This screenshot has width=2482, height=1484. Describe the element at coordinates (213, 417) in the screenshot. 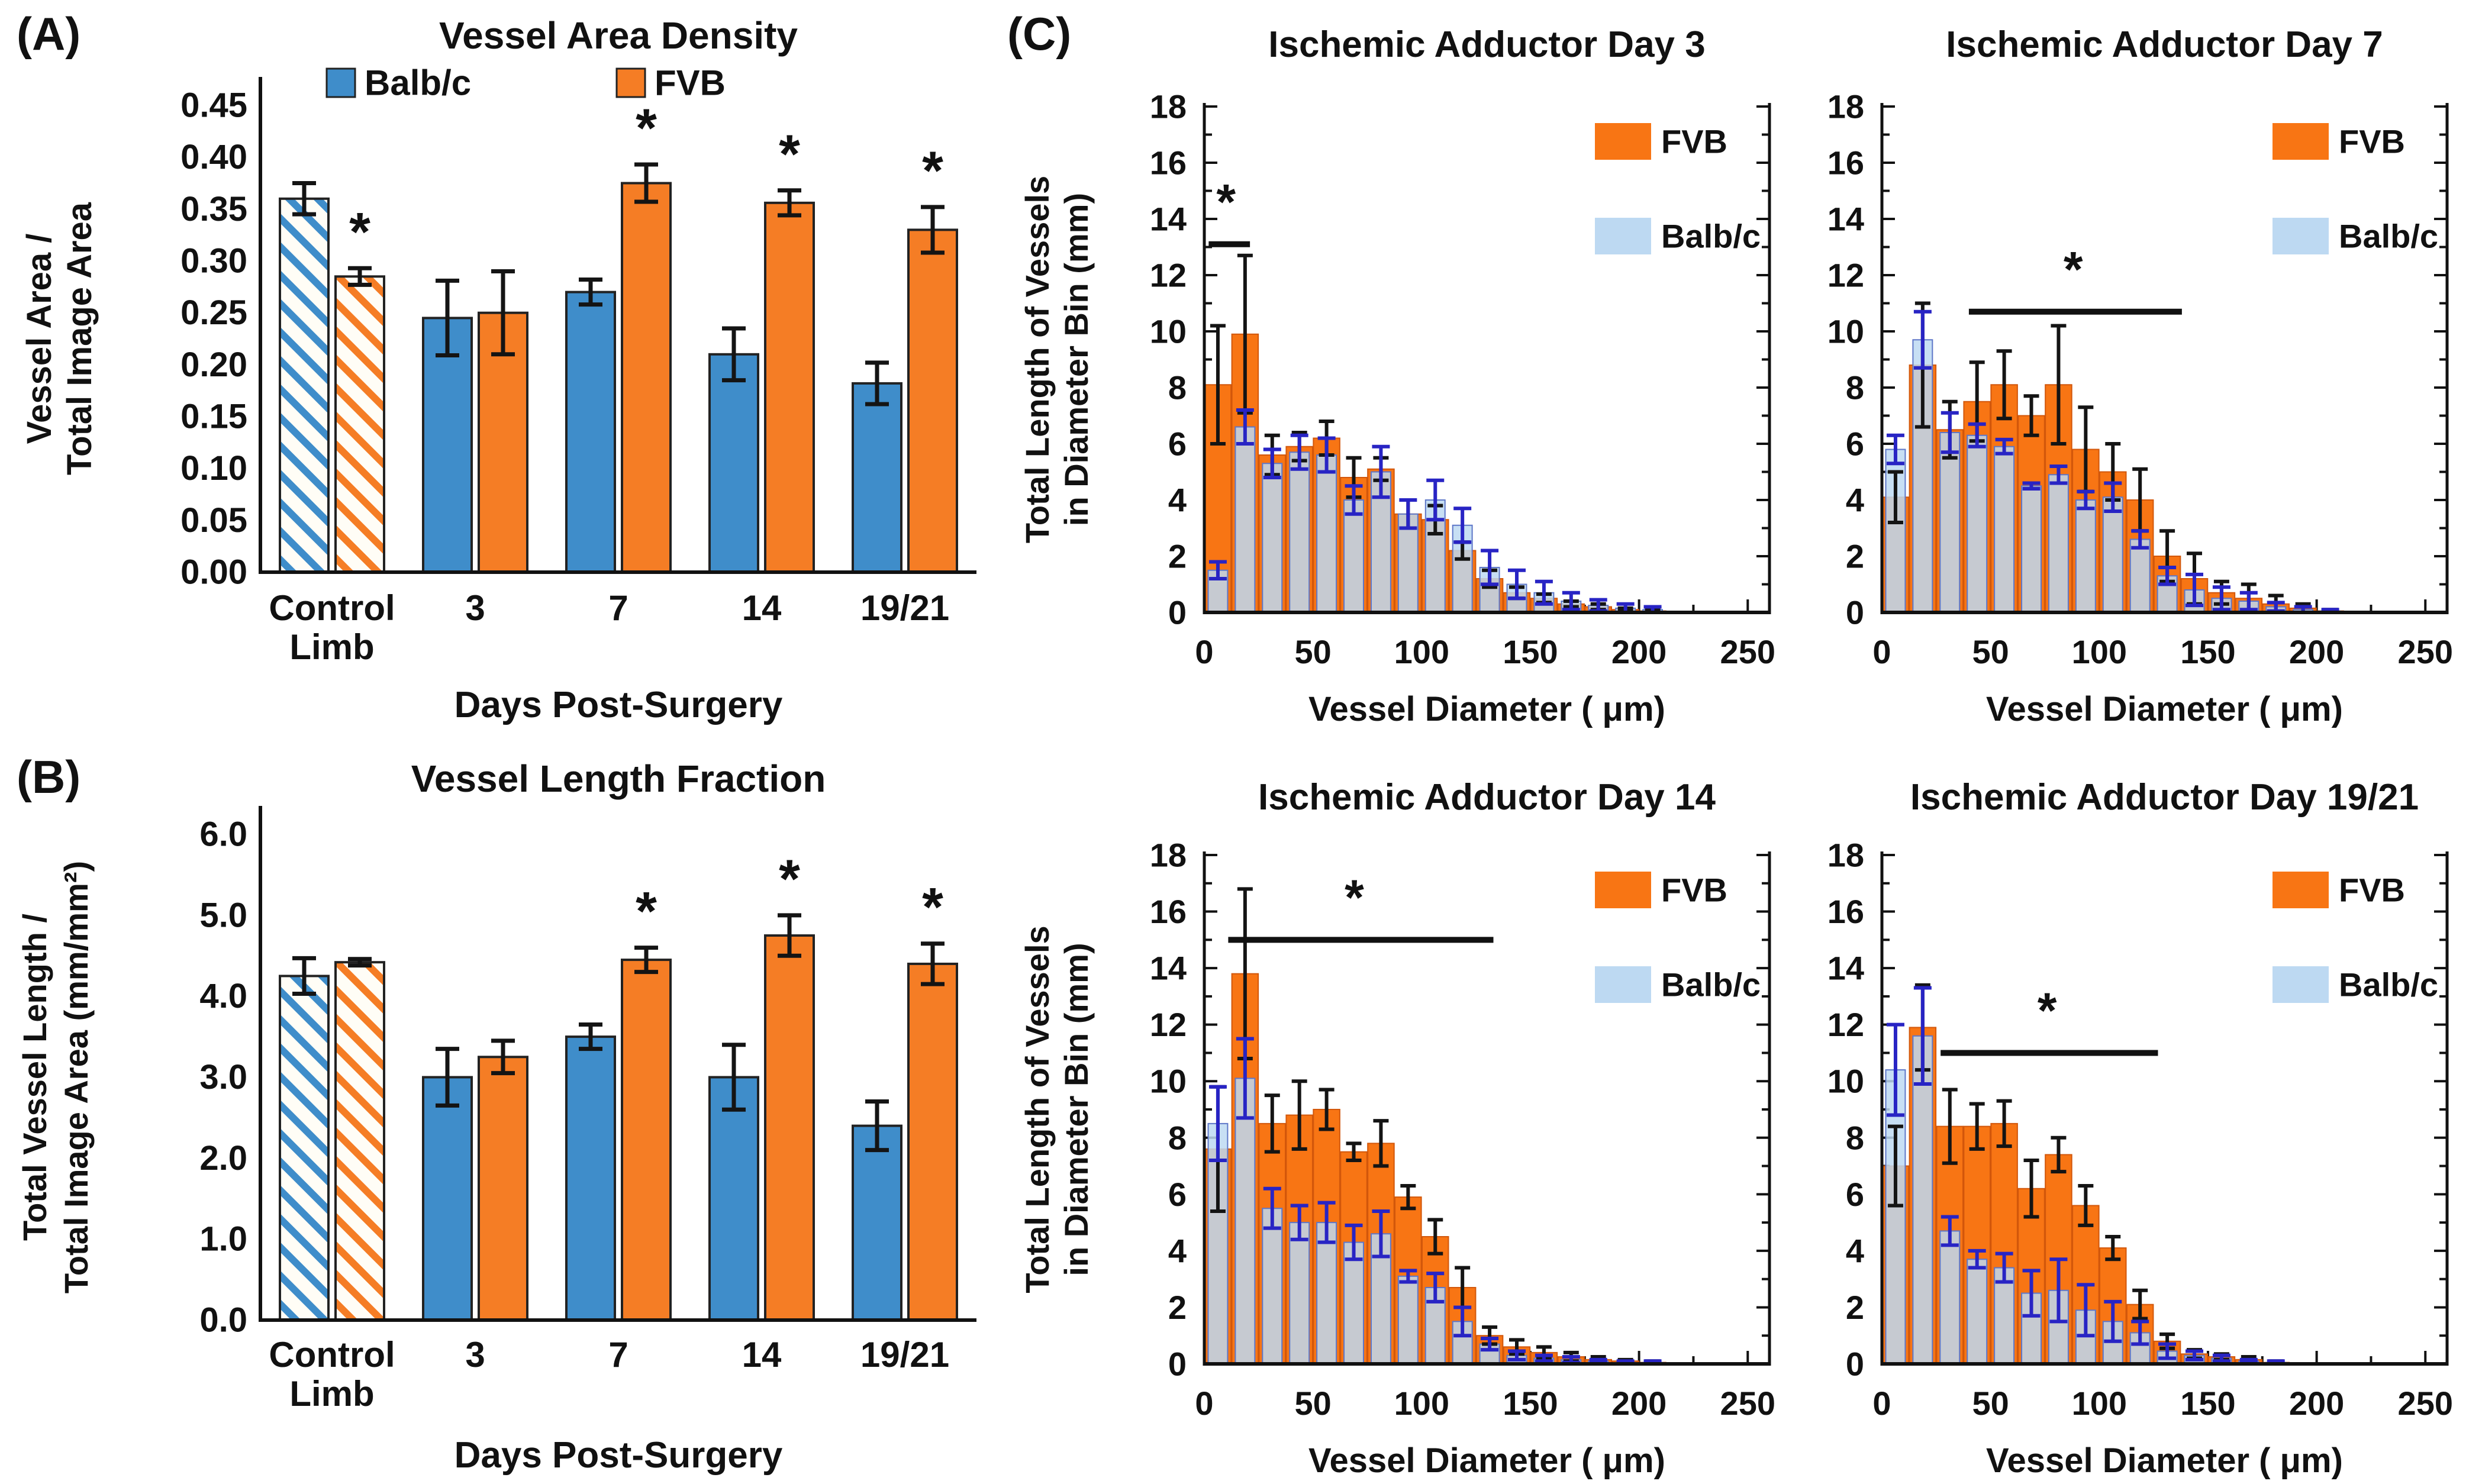

I see `y-tick-label: 0.15` at that location.